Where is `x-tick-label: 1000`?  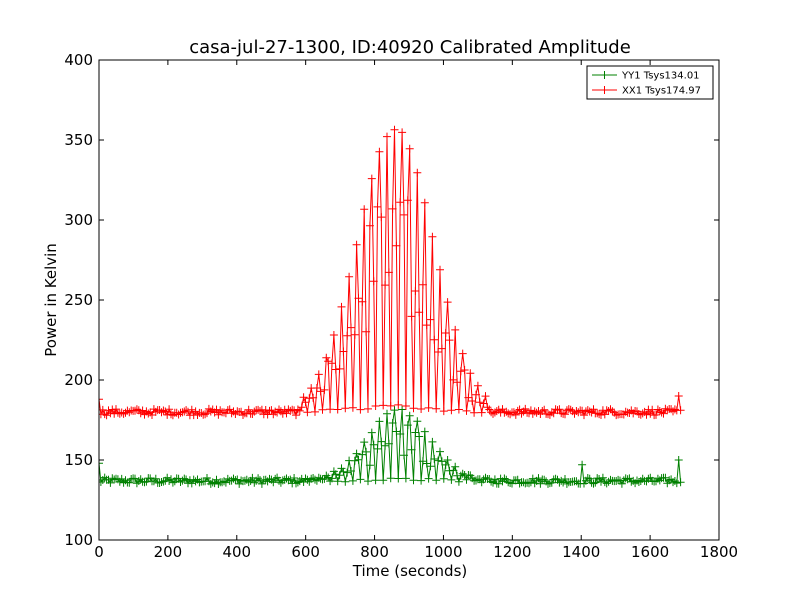
x-tick-label: 1000 is located at coordinates (443, 552).